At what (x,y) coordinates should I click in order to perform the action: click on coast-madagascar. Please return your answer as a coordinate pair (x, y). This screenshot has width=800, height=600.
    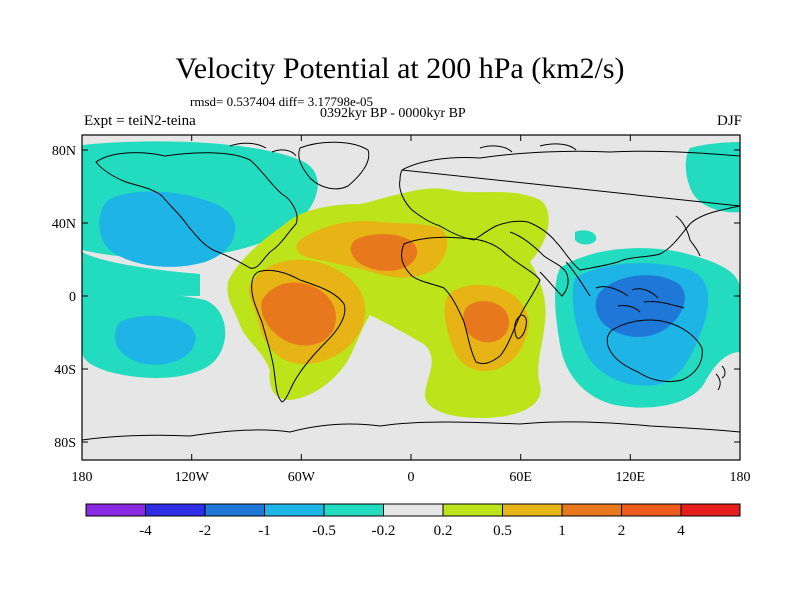
    Looking at the image, I should click on (520, 326).